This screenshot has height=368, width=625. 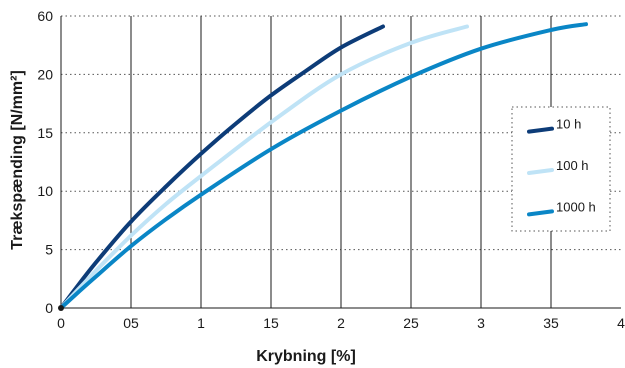 I want to click on y-tick-label: 60, so click(x=45, y=16).